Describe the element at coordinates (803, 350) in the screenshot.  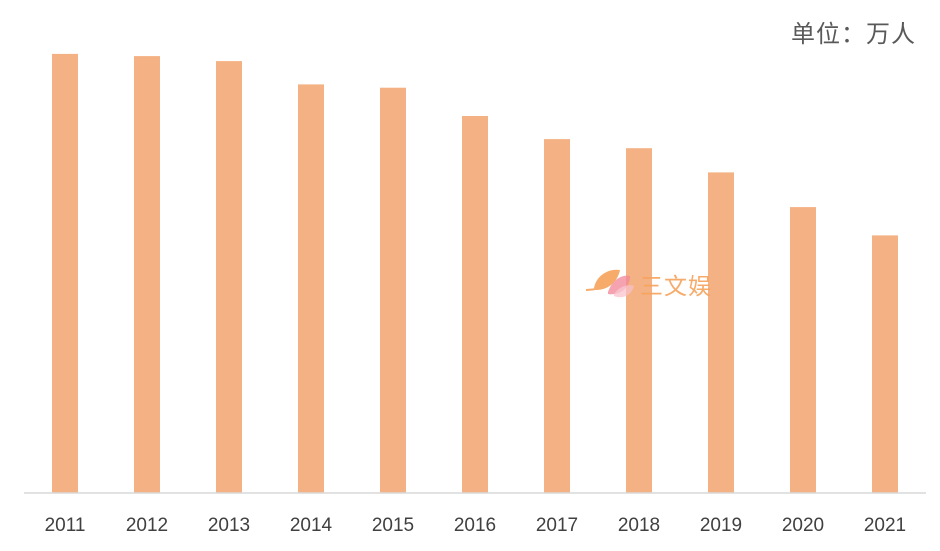
I see `bar-2020` at that location.